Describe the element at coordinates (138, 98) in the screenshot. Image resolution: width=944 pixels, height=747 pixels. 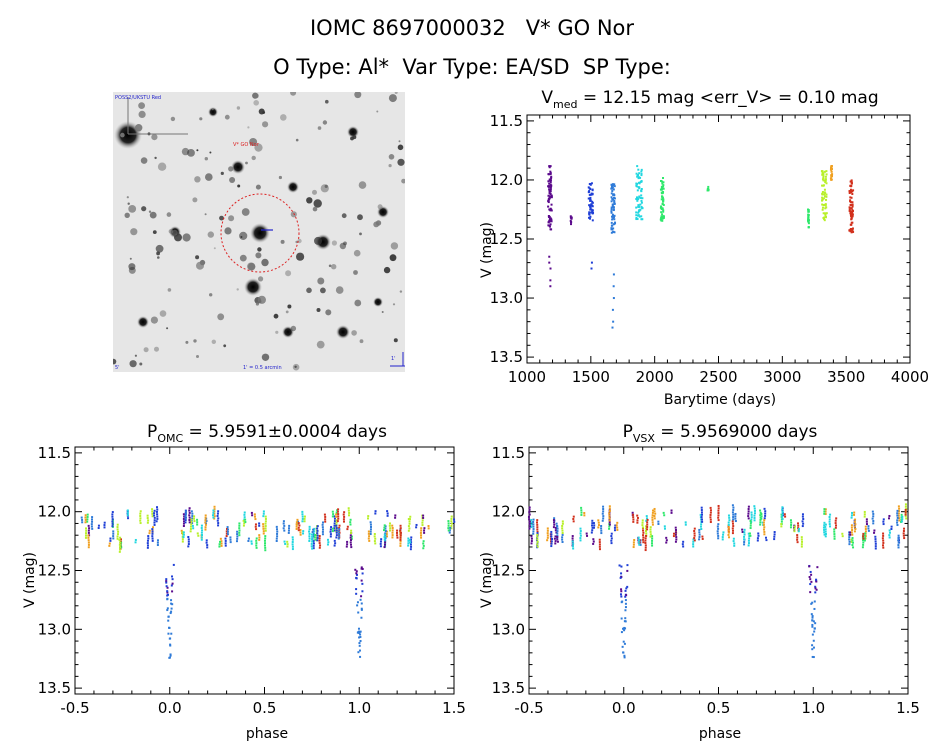
I see `finder-survey-label: POSS2/UKSTU Red` at that location.